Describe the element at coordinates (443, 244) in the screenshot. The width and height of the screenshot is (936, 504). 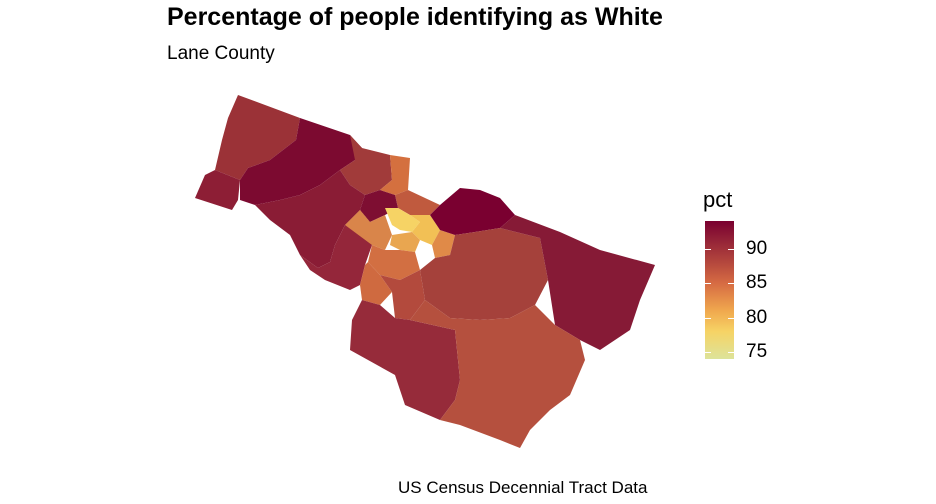
I see `tract-urban-east` at that location.